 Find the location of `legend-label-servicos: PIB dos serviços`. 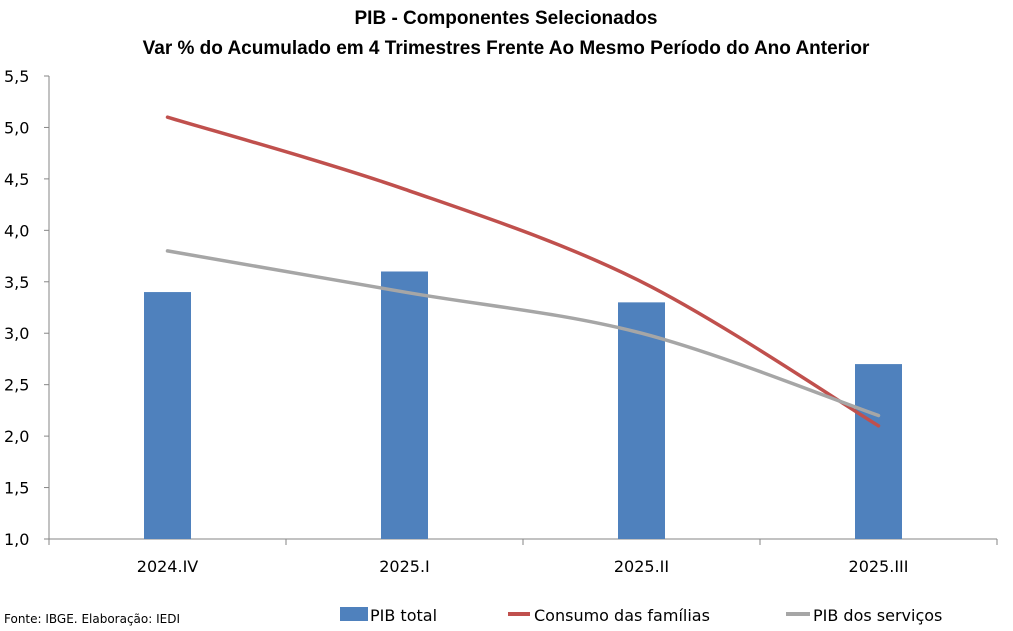

legend-label-servicos: PIB dos serviços is located at coordinates (877, 615).